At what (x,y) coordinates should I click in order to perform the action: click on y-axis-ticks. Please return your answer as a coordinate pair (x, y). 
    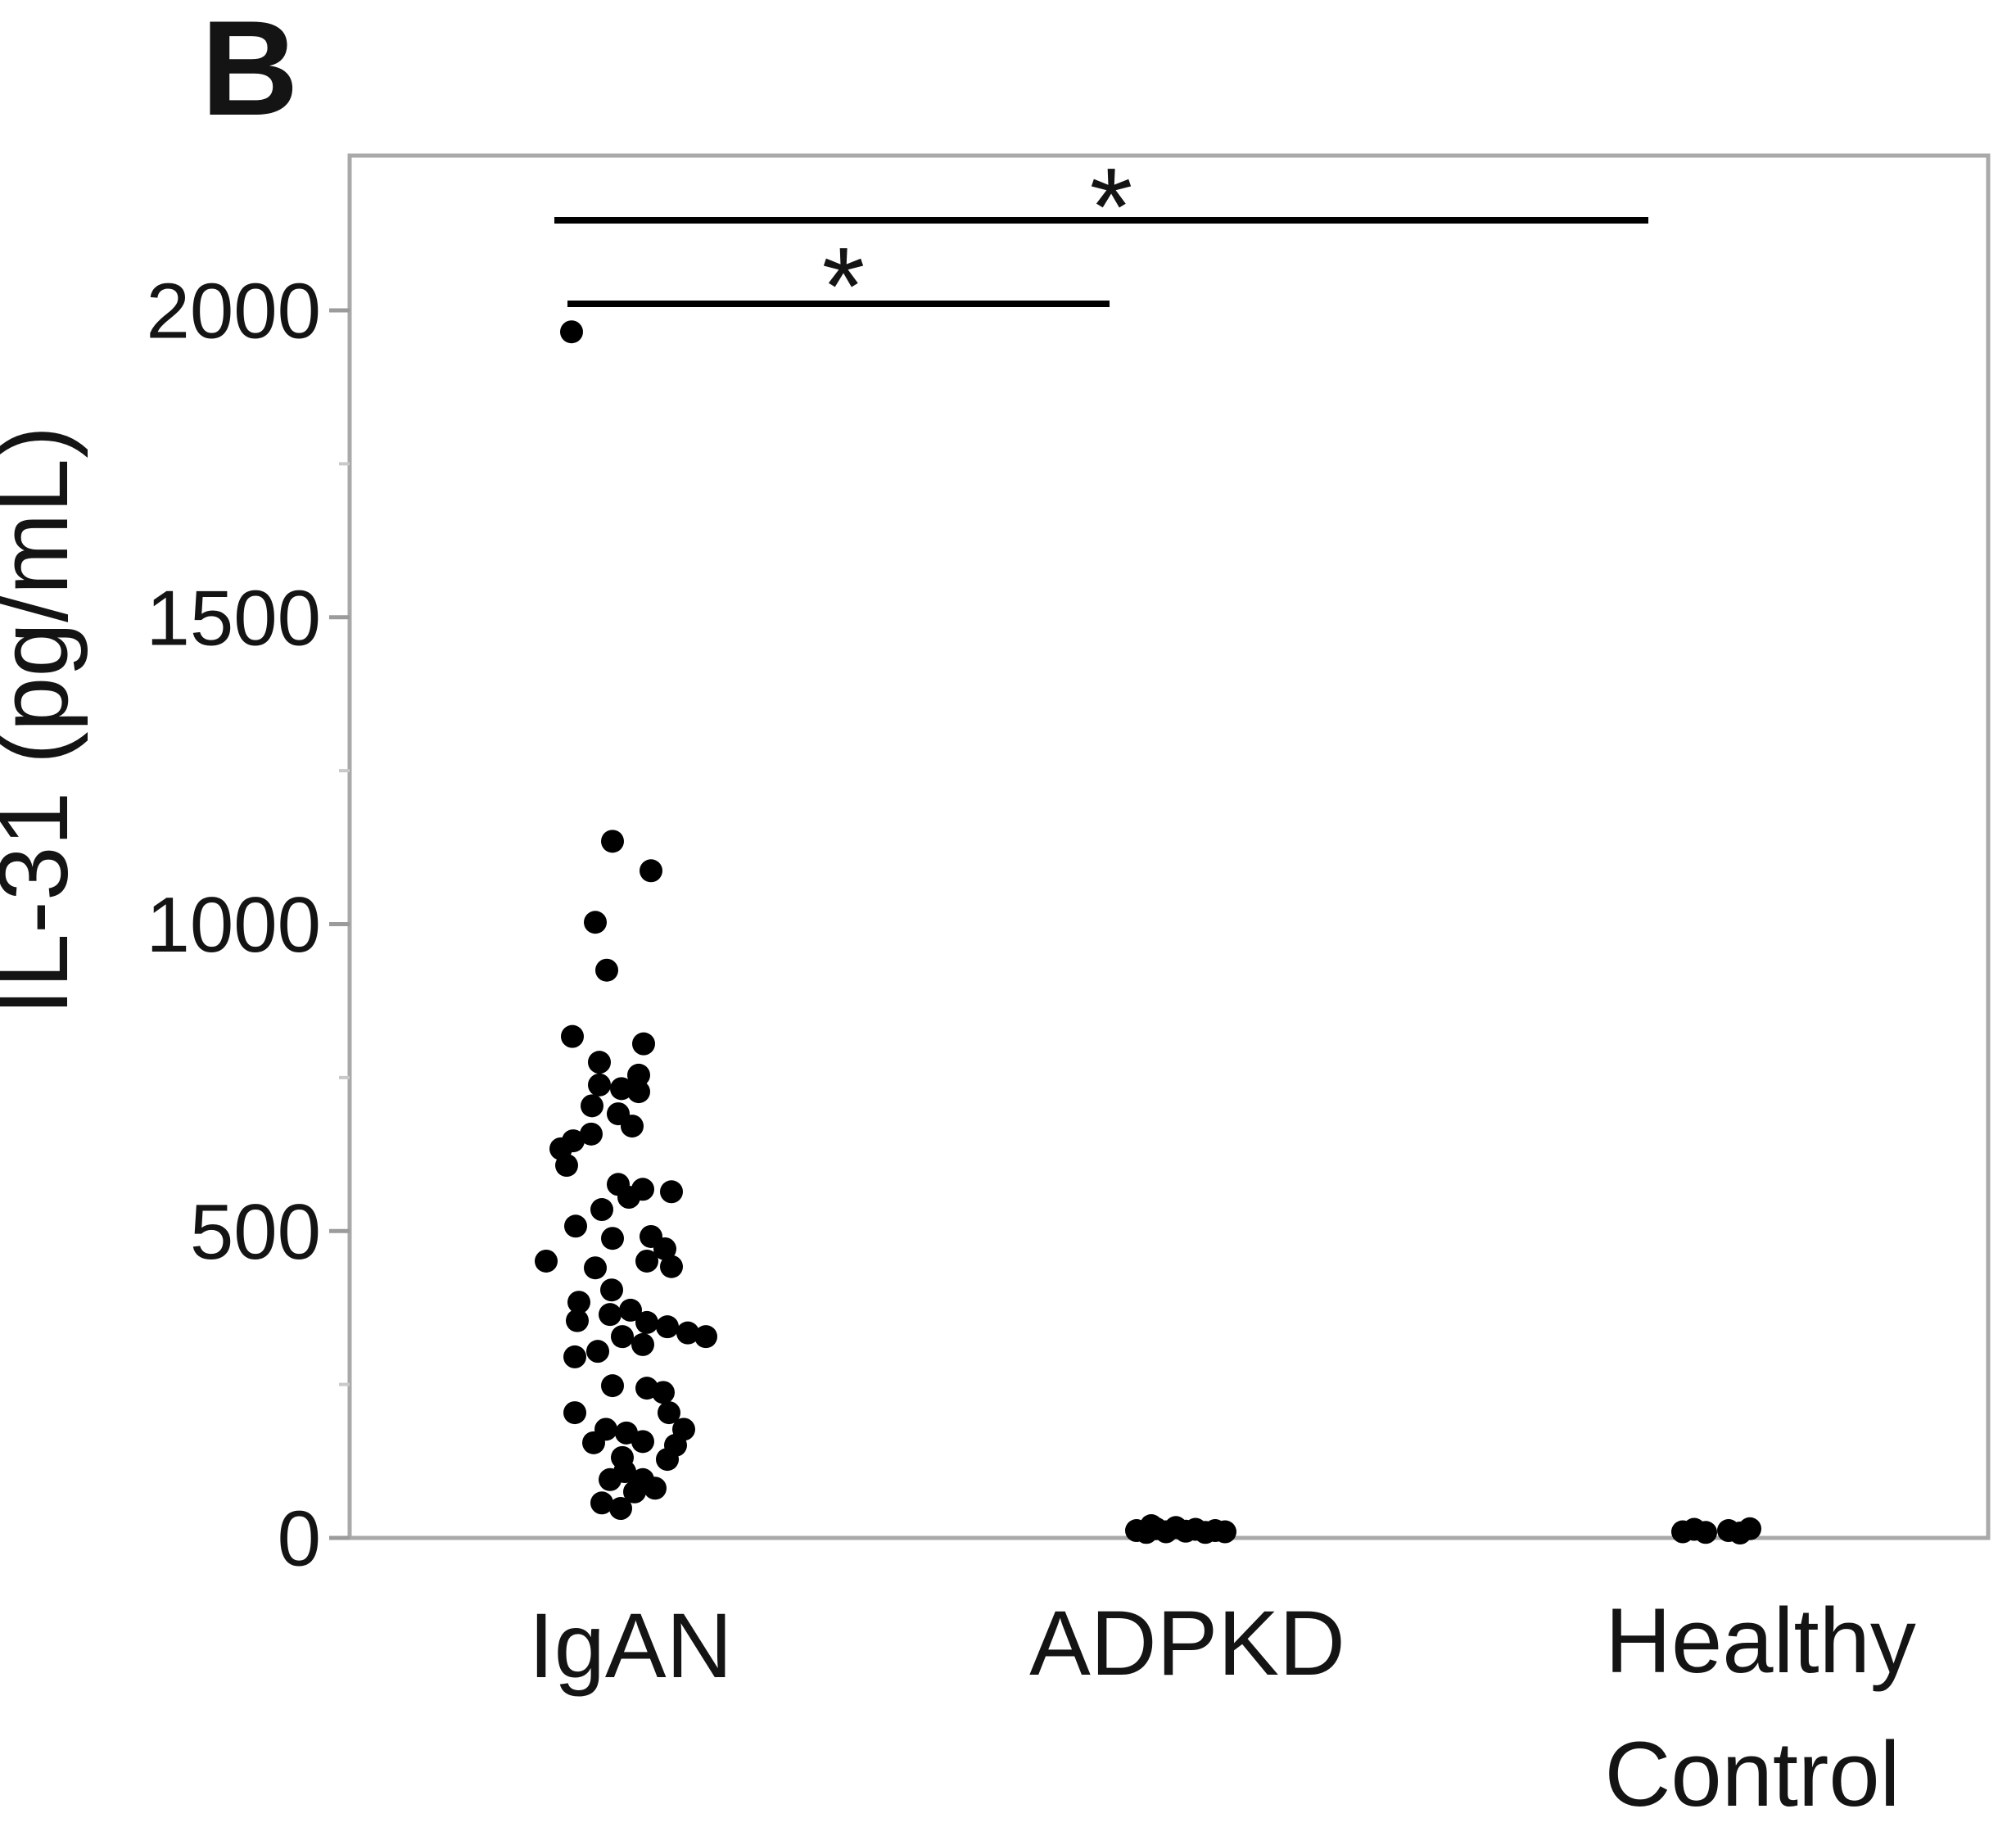
    Looking at the image, I should click on (339, 924).